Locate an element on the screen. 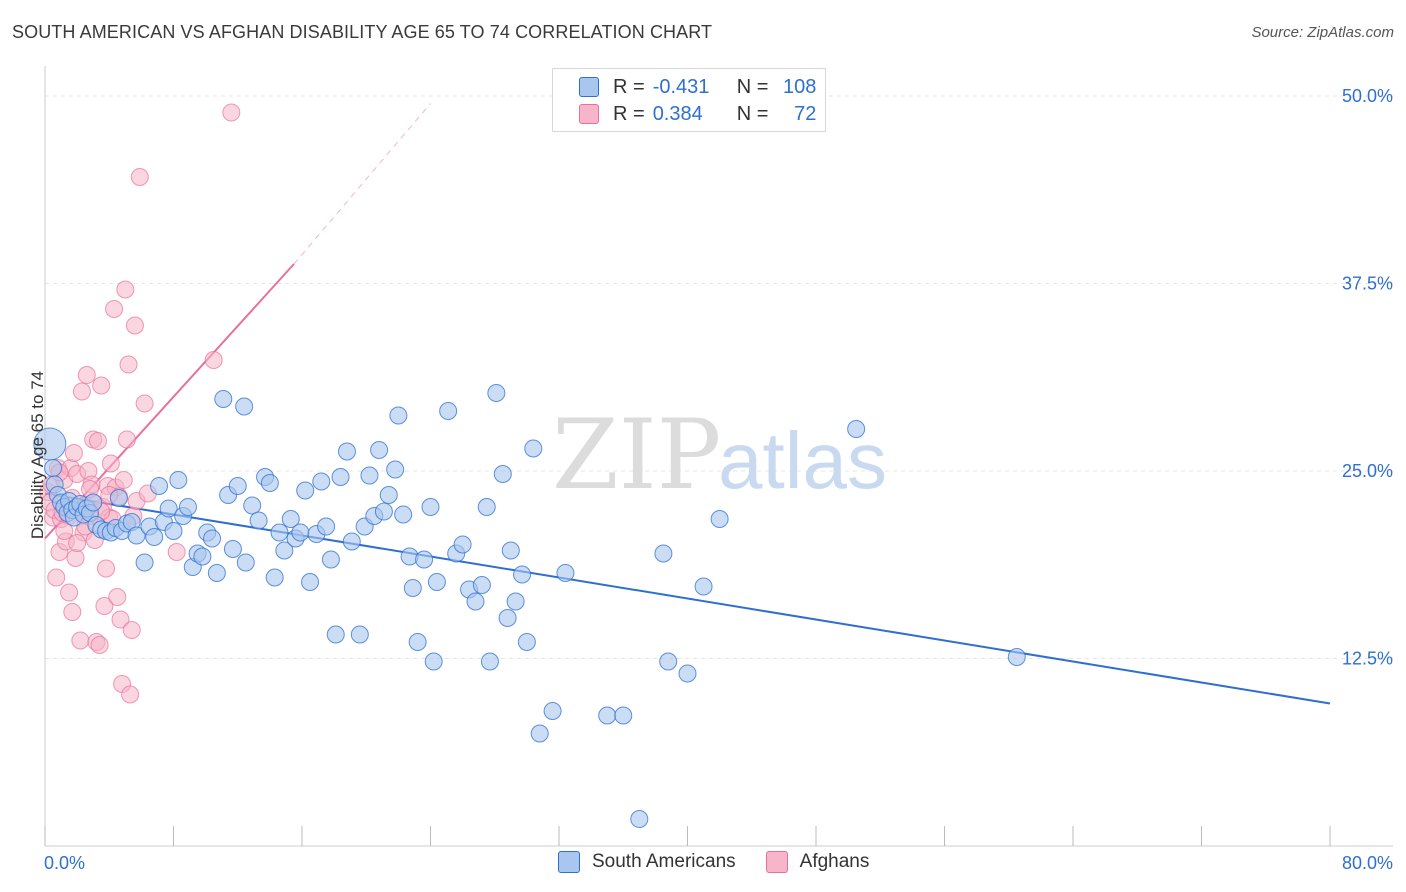 This screenshot has height=892, width=1406. afghans-points is located at coordinates (140, 403).